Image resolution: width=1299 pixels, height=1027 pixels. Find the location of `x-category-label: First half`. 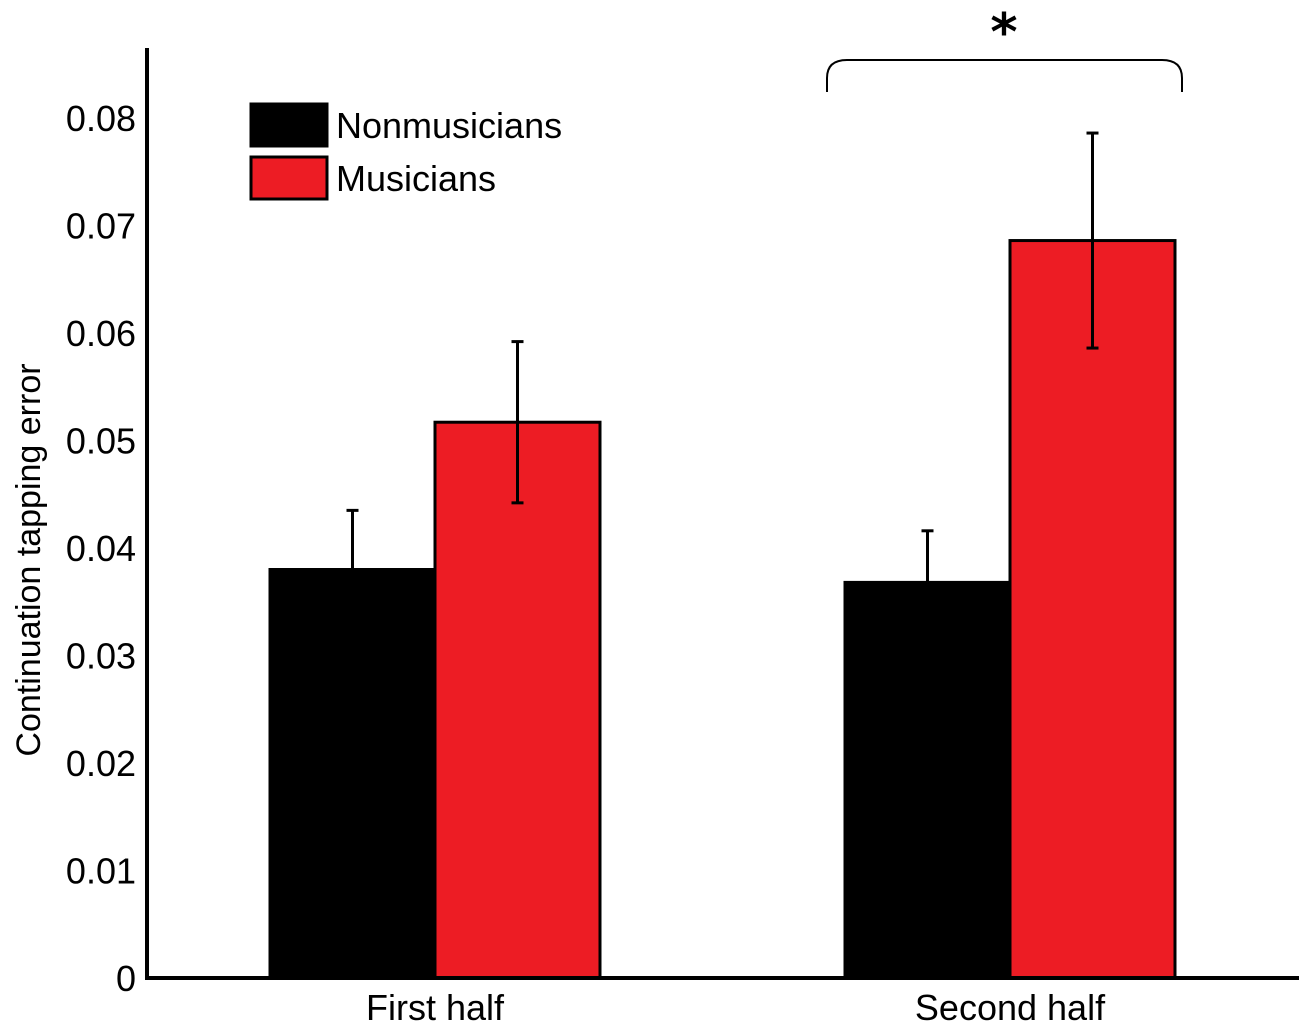

x-category-label: First half is located at coordinates (435, 1007).